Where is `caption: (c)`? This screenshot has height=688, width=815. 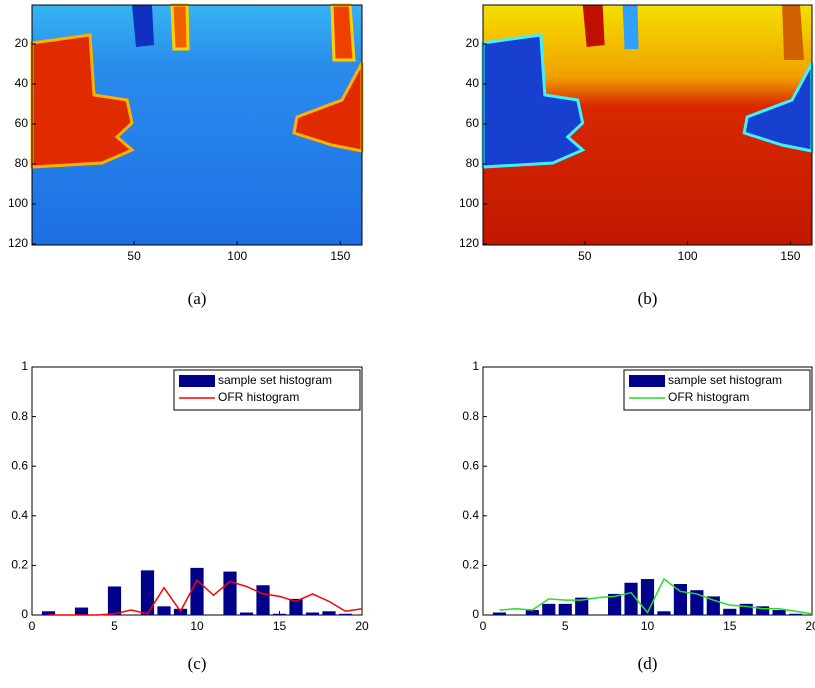 caption: (c) is located at coordinates (197, 663).